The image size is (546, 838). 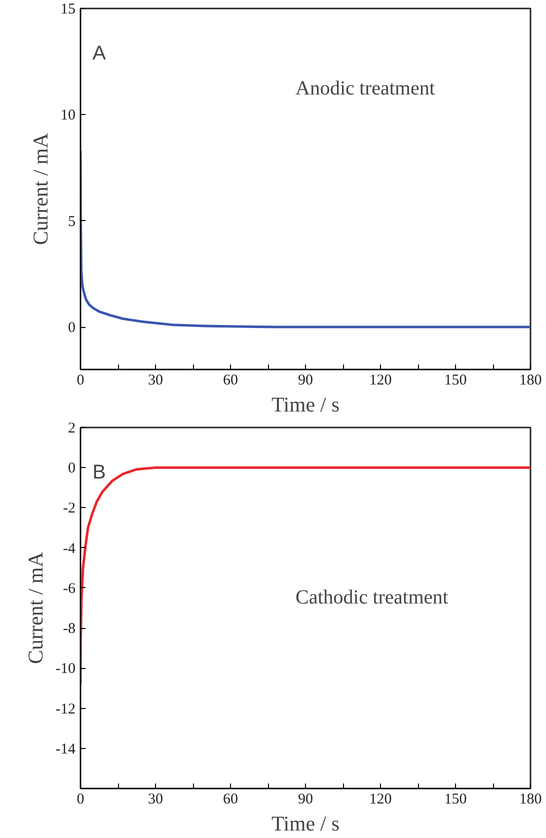 I want to click on y-tick-label: 15, so click(x=68, y=10).